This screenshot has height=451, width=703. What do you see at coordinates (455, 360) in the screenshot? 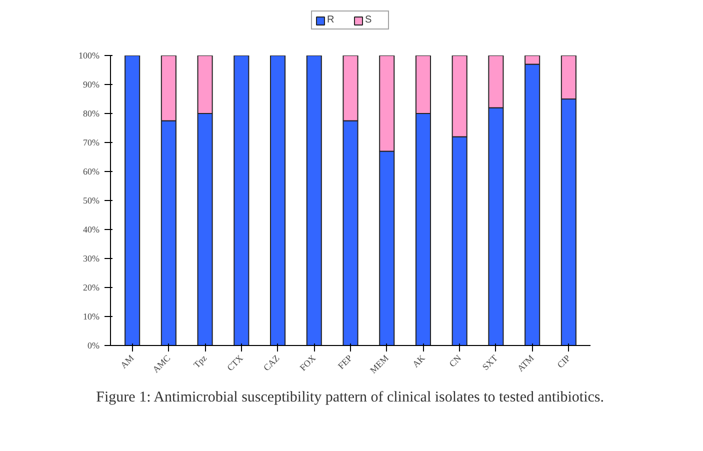
I see `x-tick-label: CN` at bounding box center [455, 360].